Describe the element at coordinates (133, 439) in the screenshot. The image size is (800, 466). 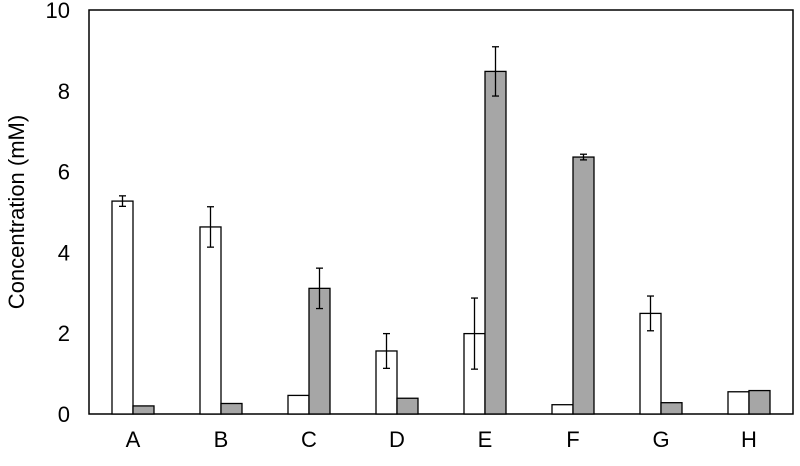
I see `x-tick-label: A` at that location.